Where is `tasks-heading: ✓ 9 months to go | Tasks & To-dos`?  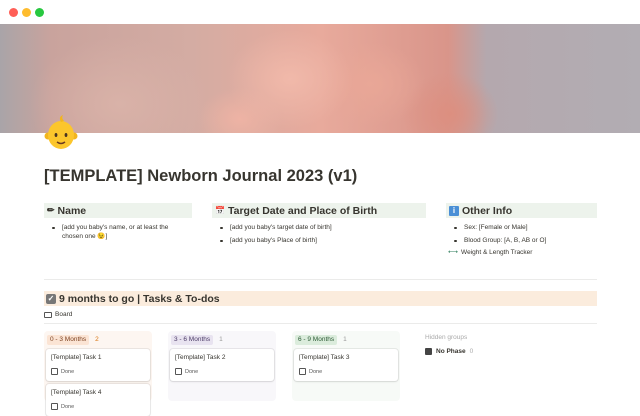 tasks-heading: ✓ 9 months to go | Tasks & To-dos is located at coordinates (320, 298).